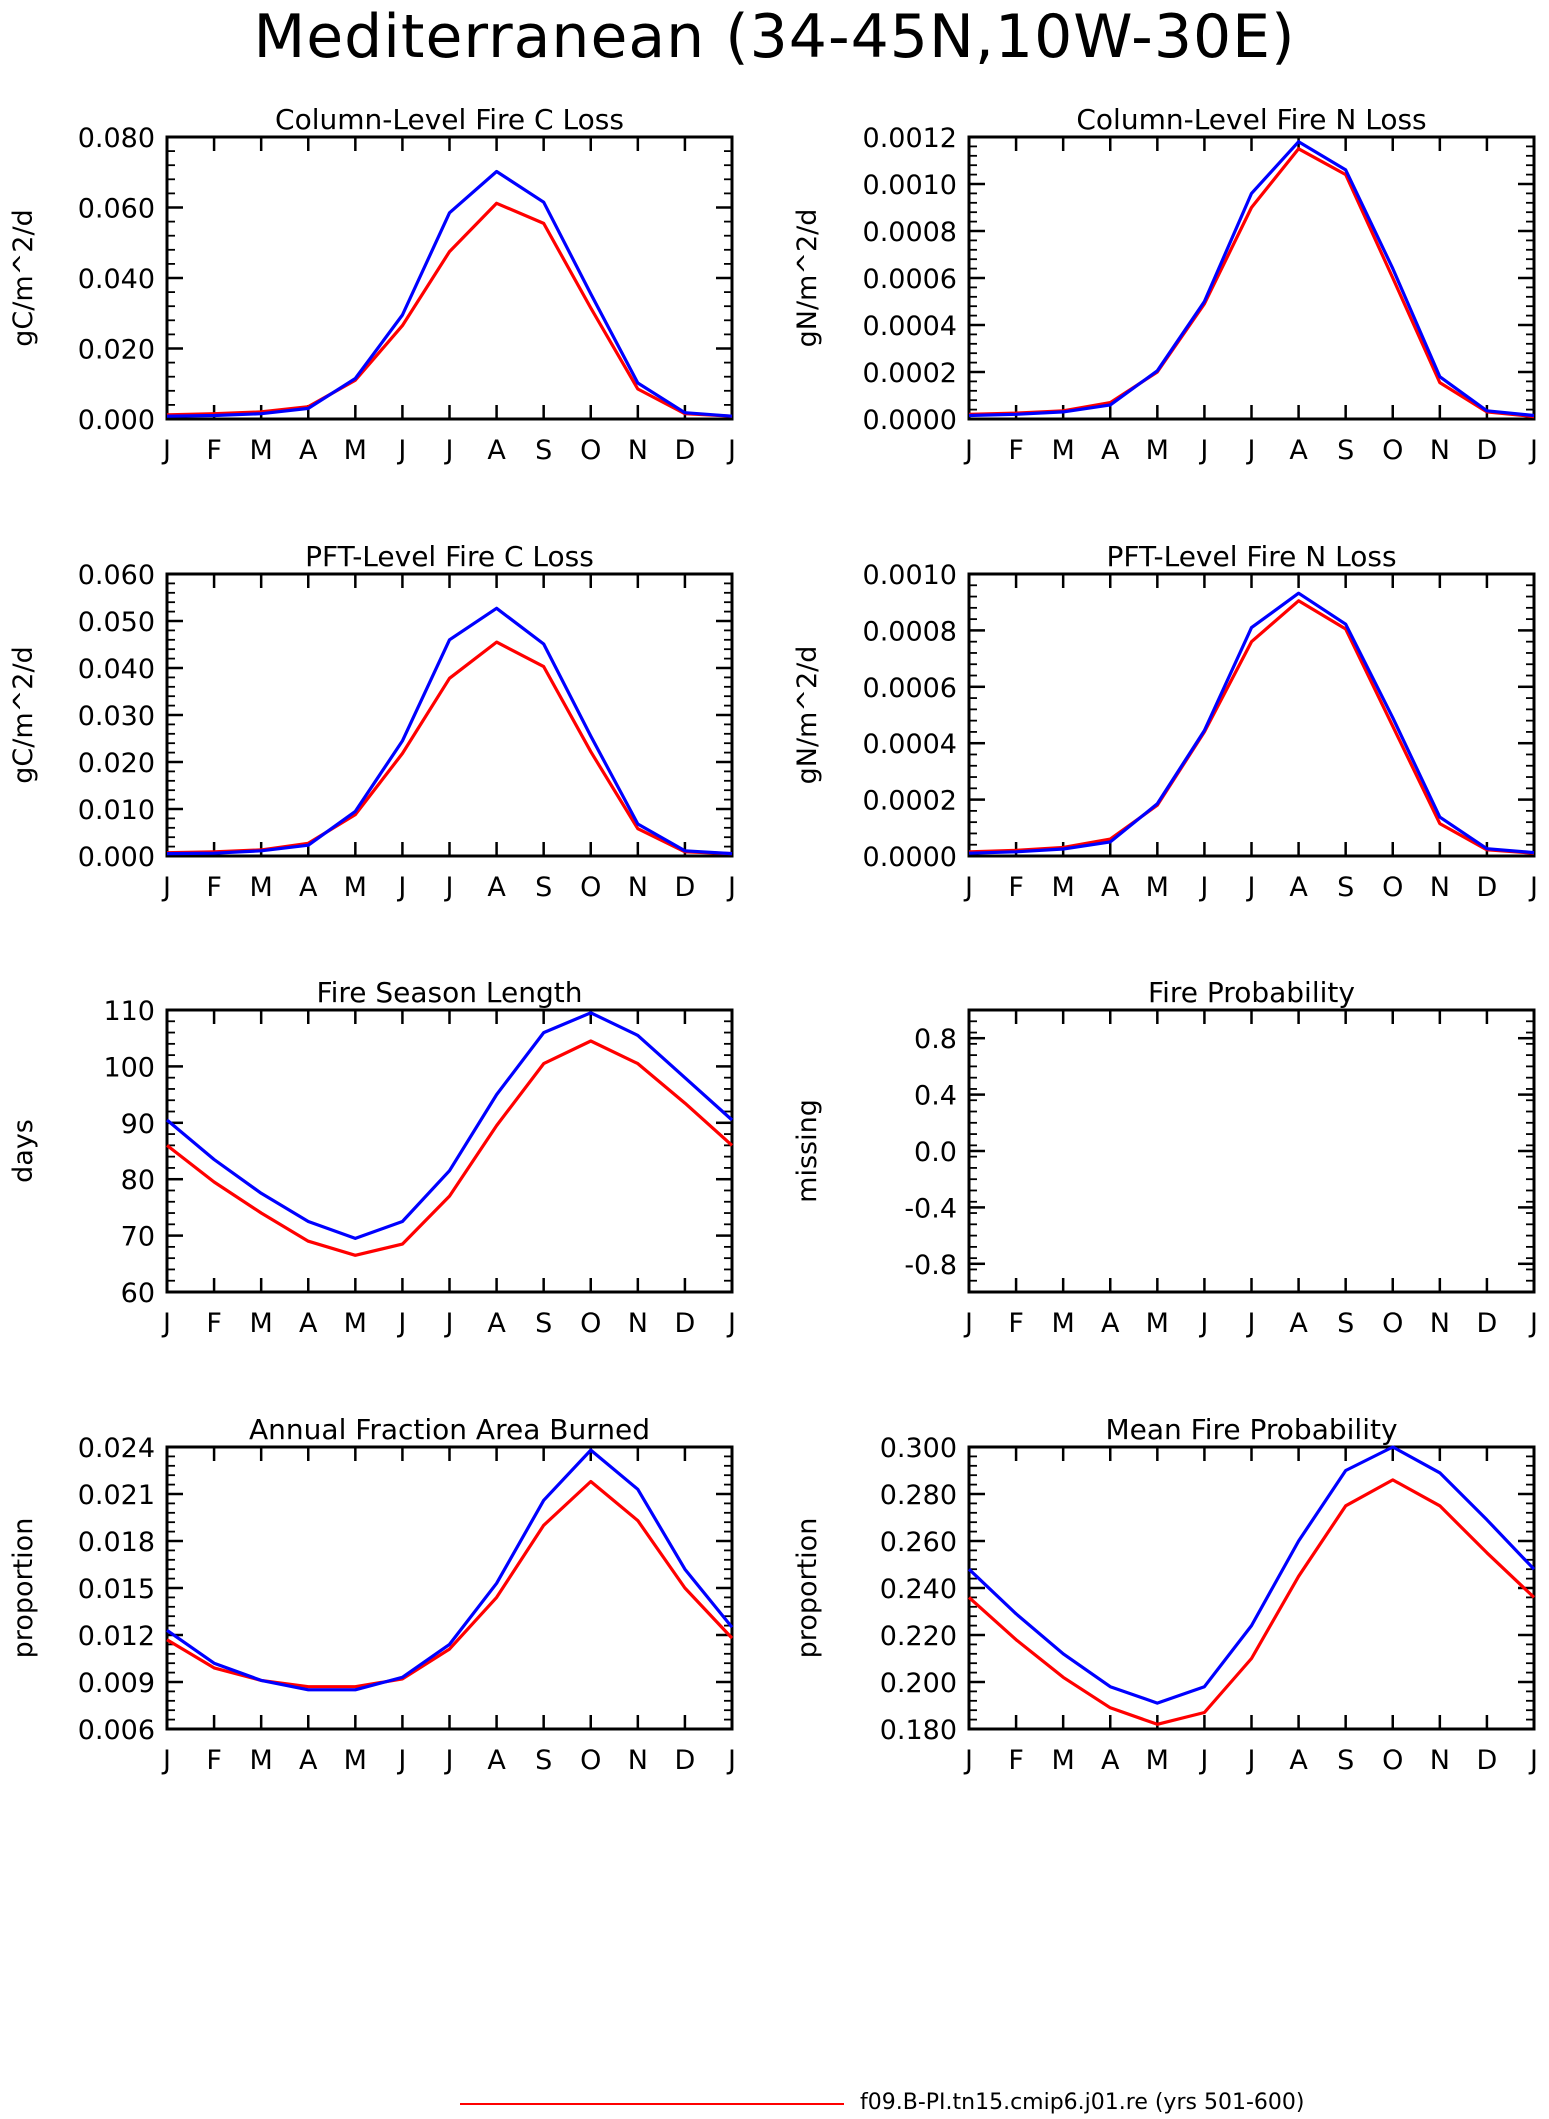 The image size is (1549, 2119). I want to click on panel-title: Column-Level Fire C Loss, so click(449, 119).